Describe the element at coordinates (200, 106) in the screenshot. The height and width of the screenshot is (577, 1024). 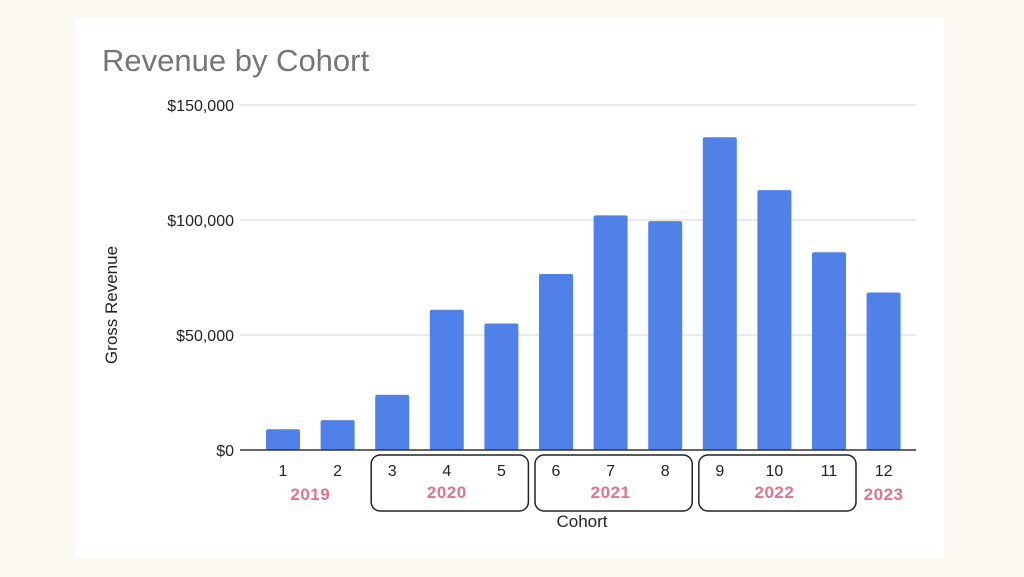
I see `y-tick-label: $150,000` at that location.